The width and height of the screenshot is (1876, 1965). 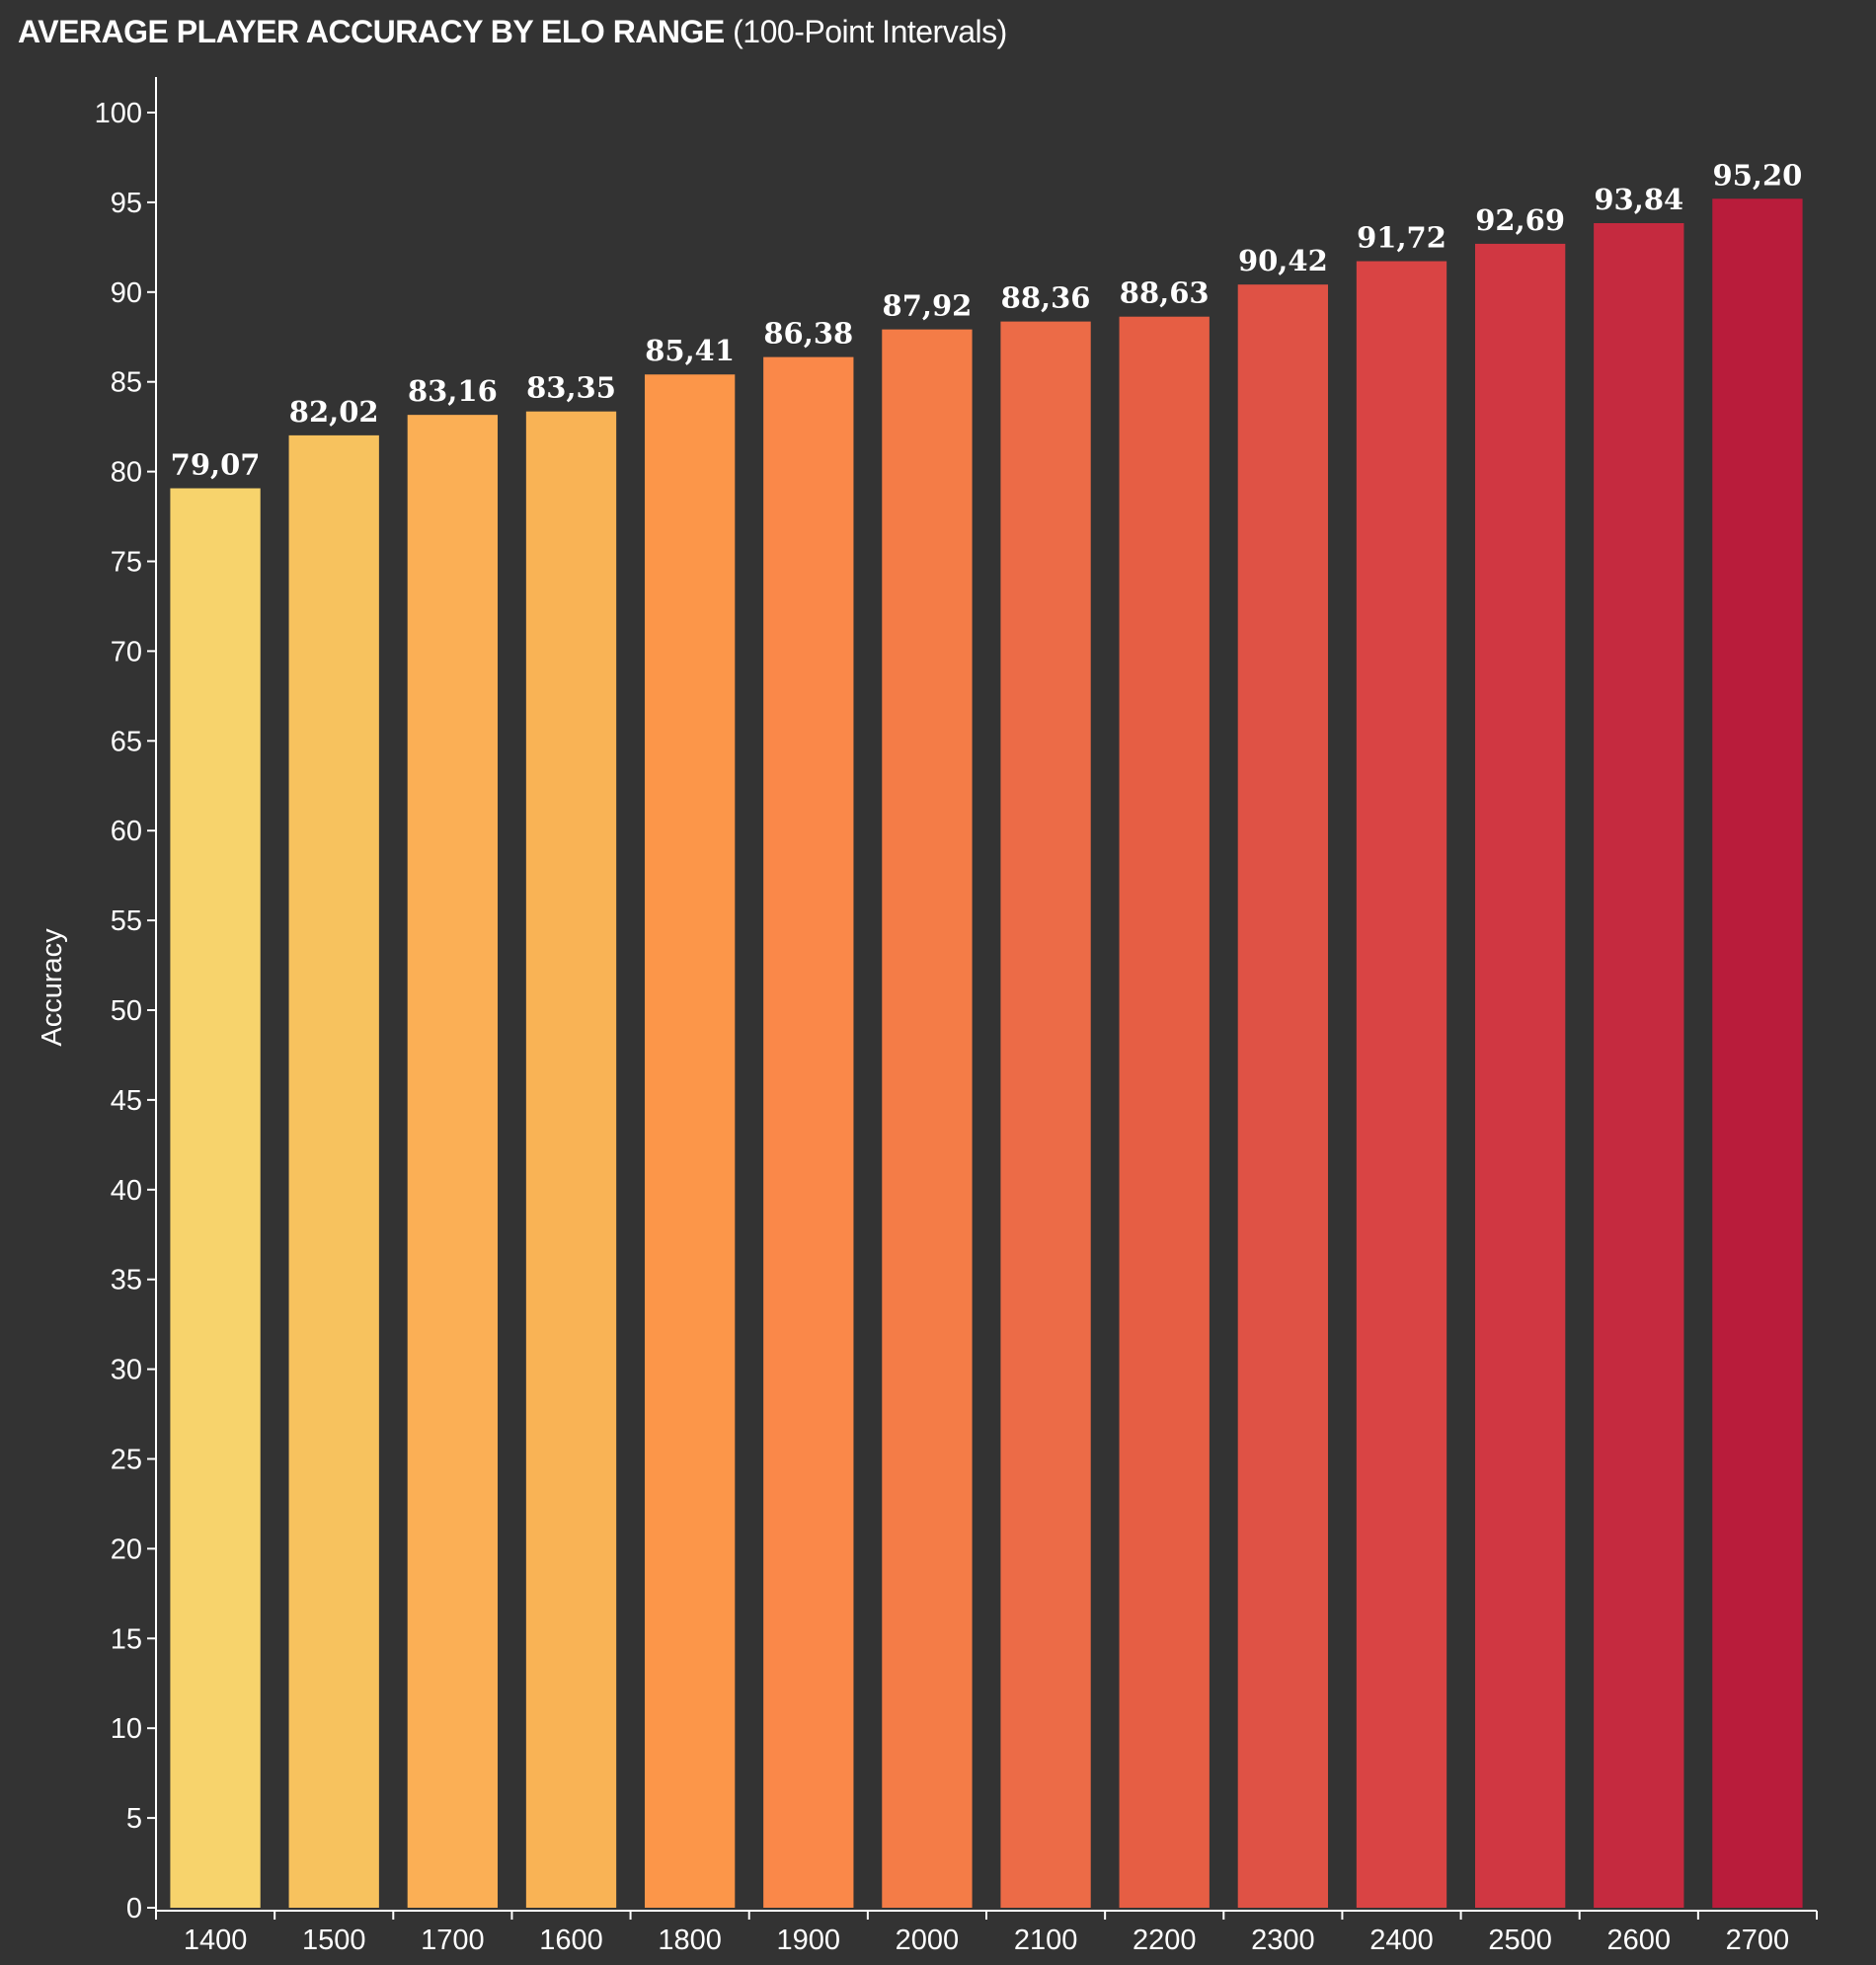 I want to click on bar-value-label: 79,07, so click(x=216, y=465).